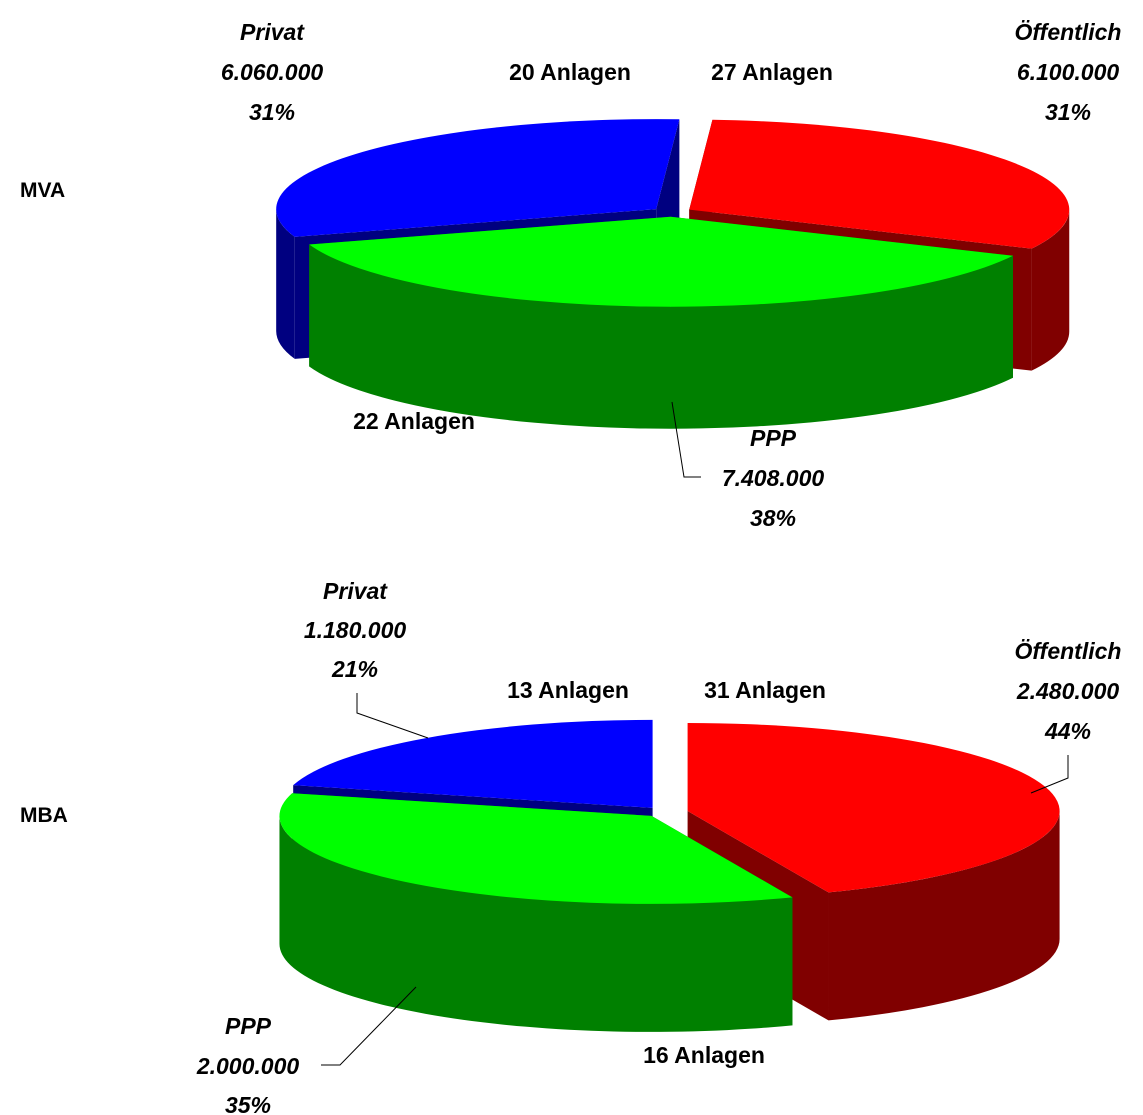  Describe the element at coordinates (248, 1066) in the screenshot. I see `mba-ppp-value: 2.000.000` at that location.